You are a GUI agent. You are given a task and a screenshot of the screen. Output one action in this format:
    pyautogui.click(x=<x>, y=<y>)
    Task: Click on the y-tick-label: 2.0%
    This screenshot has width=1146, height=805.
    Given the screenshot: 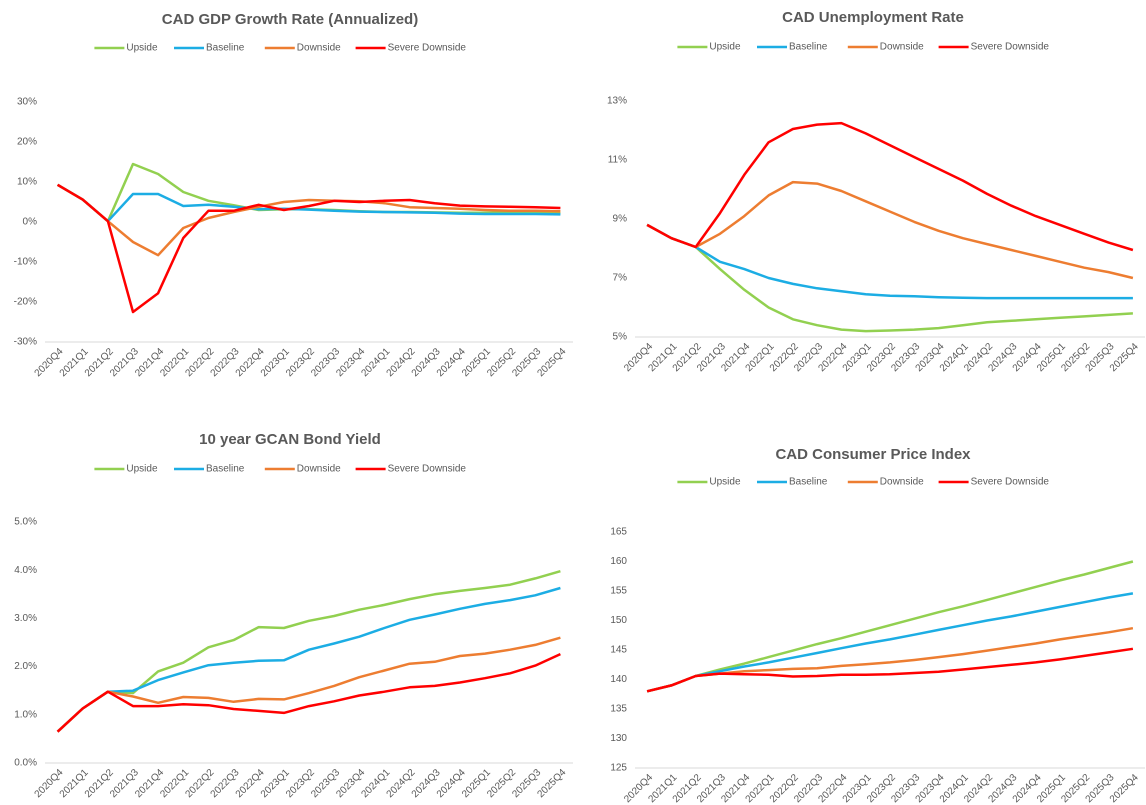 What is the action you would take?
    pyautogui.click(x=25, y=666)
    